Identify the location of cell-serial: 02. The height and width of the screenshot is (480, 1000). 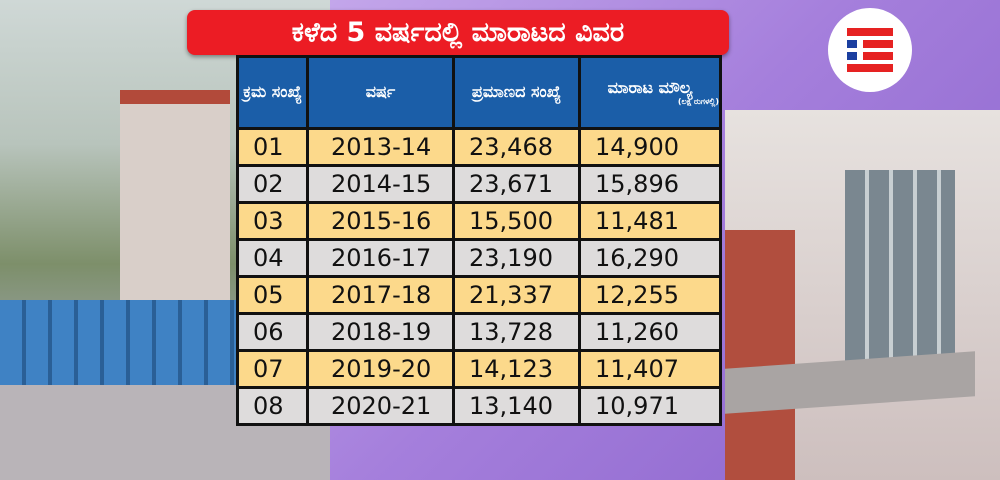
(272, 184).